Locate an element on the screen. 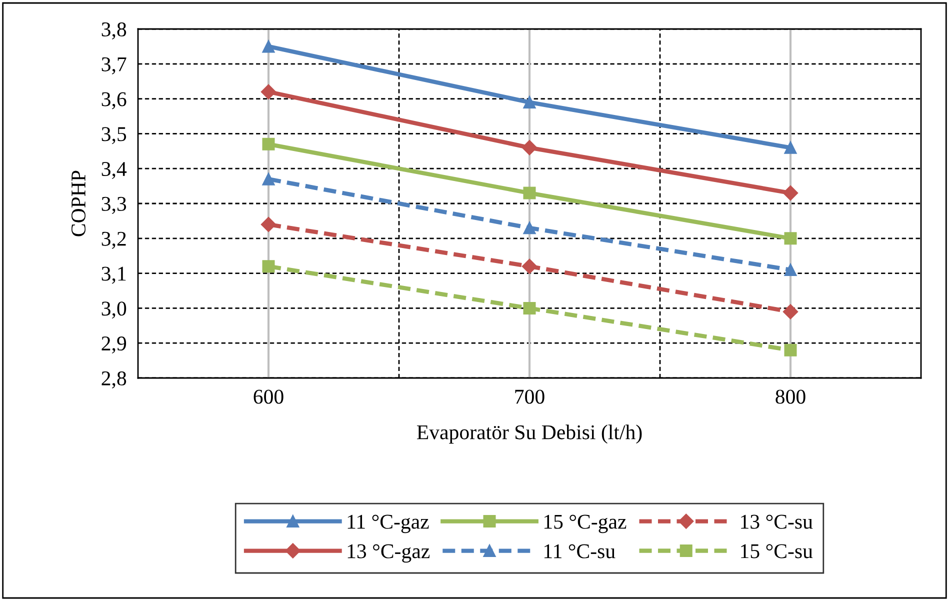  y-tick-label: 3,2 is located at coordinates (114, 240).